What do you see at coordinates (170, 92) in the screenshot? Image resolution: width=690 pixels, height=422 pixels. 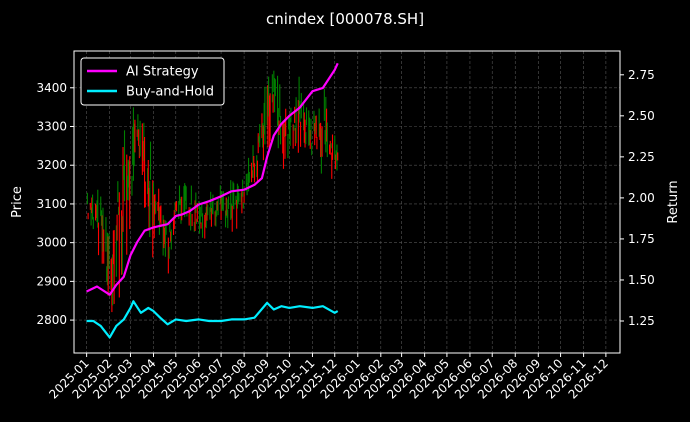 I see `legend-label-buy-and-hold: Buy-and-Hold` at bounding box center [170, 92].